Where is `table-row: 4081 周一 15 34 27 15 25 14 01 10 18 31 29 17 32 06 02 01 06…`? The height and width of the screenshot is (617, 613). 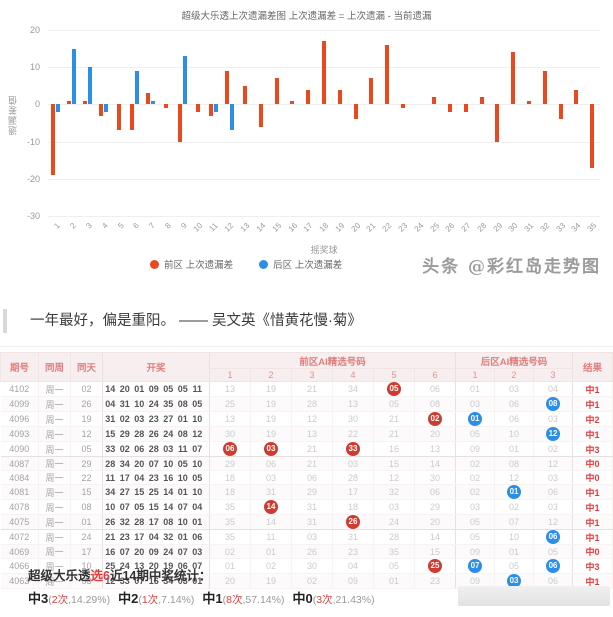 table-row: 4081 周一 15 34 27 15 25 14 01 10 18 31 29 17 32 06 02 01 06… is located at coordinates (306, 492).